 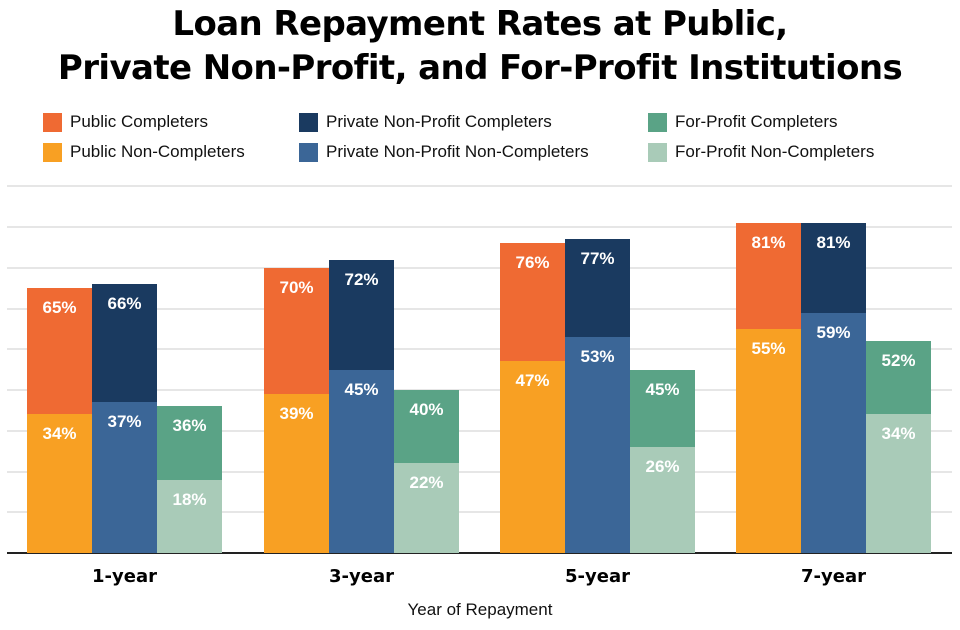 What do you see at coordinates (189, 516) in the screenshot?
I see `bar-for-profit-non-completers-1-year` at bounding box center [189, 516].